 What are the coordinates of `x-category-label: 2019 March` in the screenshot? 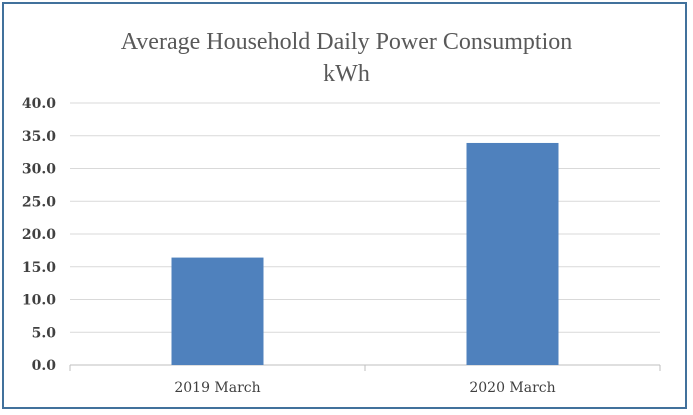 It's located at (217, 388).